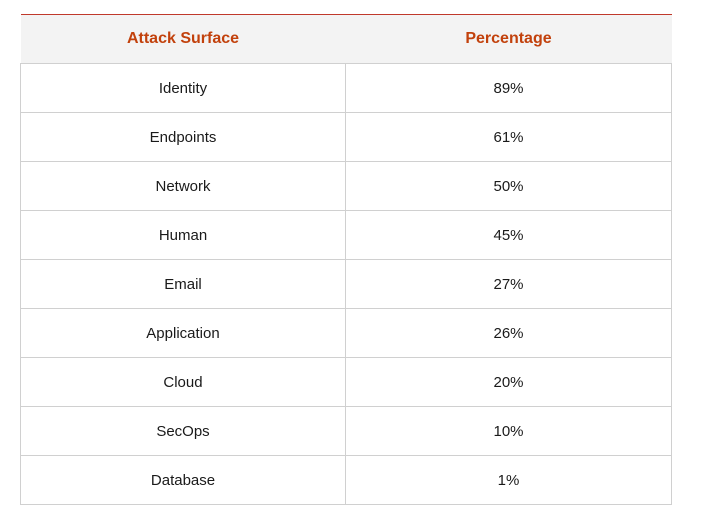 The height and width of the screenshot is (519, 703). I want to click on percentage-cell: 45%, so click(508, 235).